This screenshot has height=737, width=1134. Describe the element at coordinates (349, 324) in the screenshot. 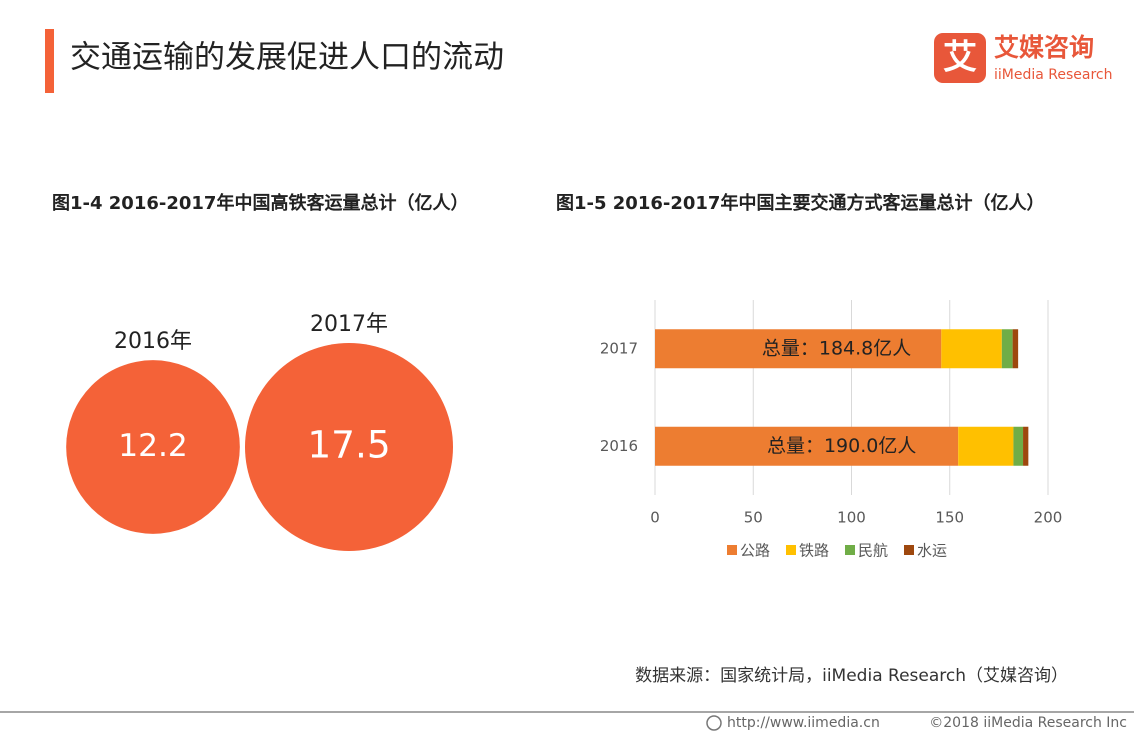

I see `category-label: 2017年` at that location.